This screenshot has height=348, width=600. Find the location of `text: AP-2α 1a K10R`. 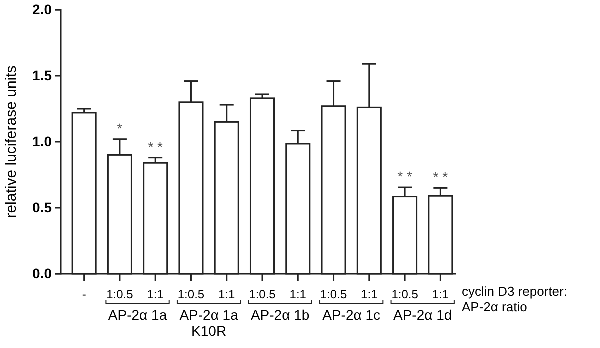

text: AP-2α 1a K10R is located at coordinates (209, 323).